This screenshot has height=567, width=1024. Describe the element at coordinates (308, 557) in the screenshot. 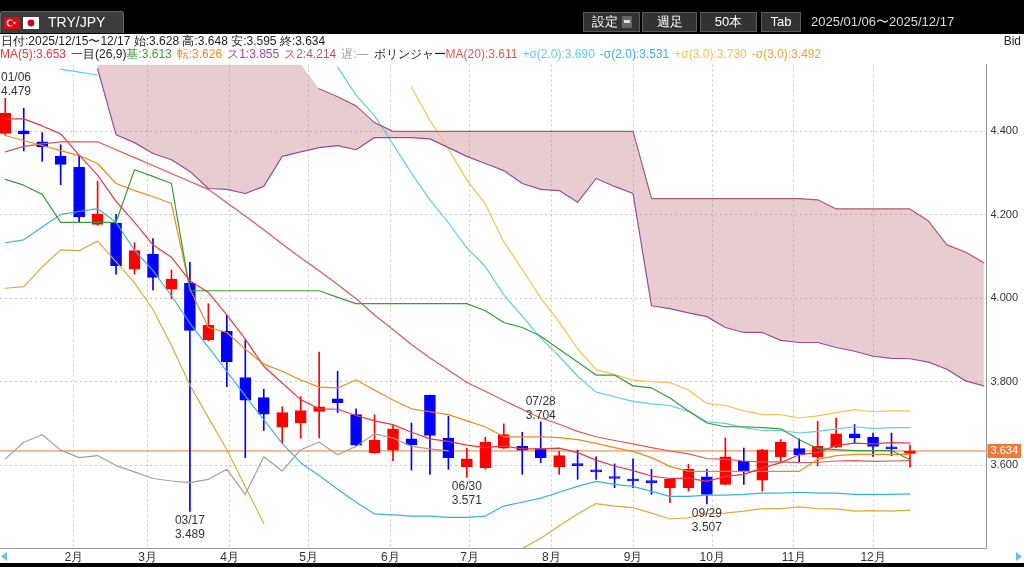

I see `x-tick-label: 5月` at that location.